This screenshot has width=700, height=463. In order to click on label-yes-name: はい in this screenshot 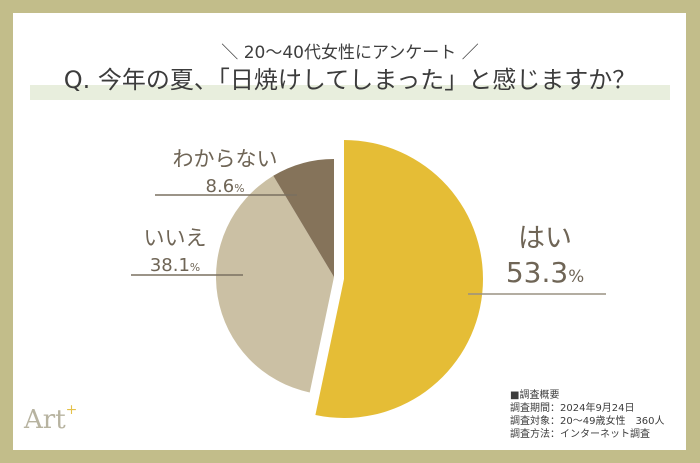, I will do `click(545, 238)`.